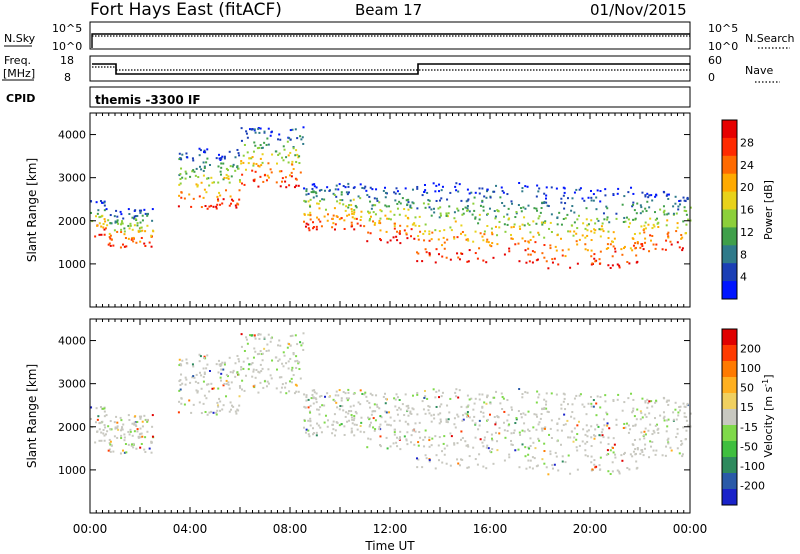 Image resolution: width=800 pixels, height=554 pixels. What do you see at coordinates (390, 68) in the screenshot?
I see `freq-panel` at bounding box center [390, 68].